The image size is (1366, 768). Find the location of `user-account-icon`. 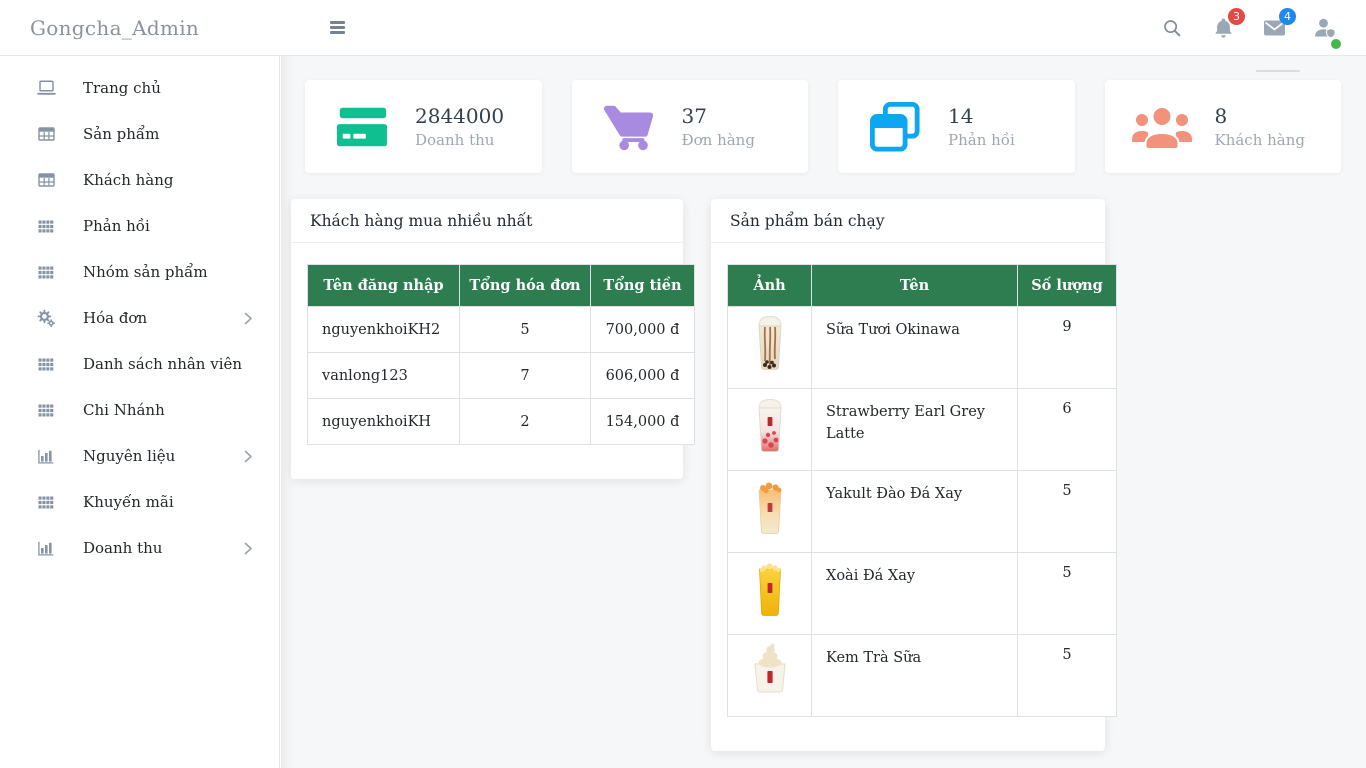

user-account-icon is located at coordinates (1326, 32).